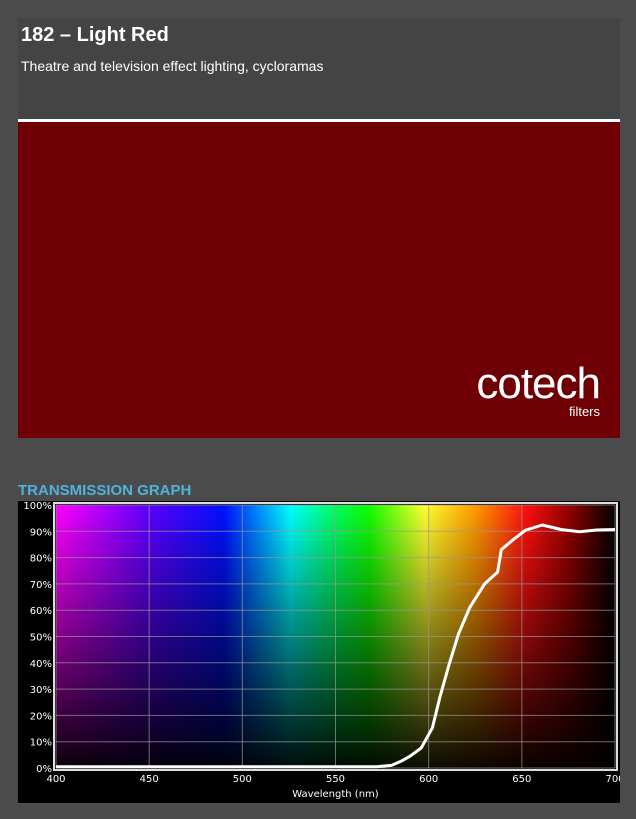 The width and height of the screenshot is (636, 819). I want to click on x-tick-label: 600, so click(428, 779).